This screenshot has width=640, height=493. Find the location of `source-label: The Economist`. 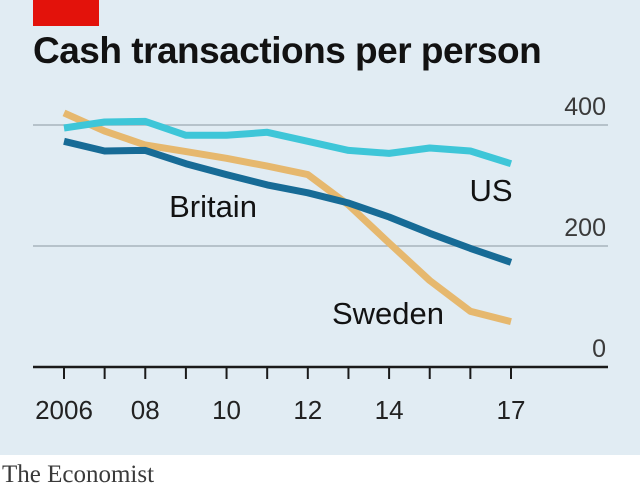

source-label: The Economist is located at coordinates (78, 474).